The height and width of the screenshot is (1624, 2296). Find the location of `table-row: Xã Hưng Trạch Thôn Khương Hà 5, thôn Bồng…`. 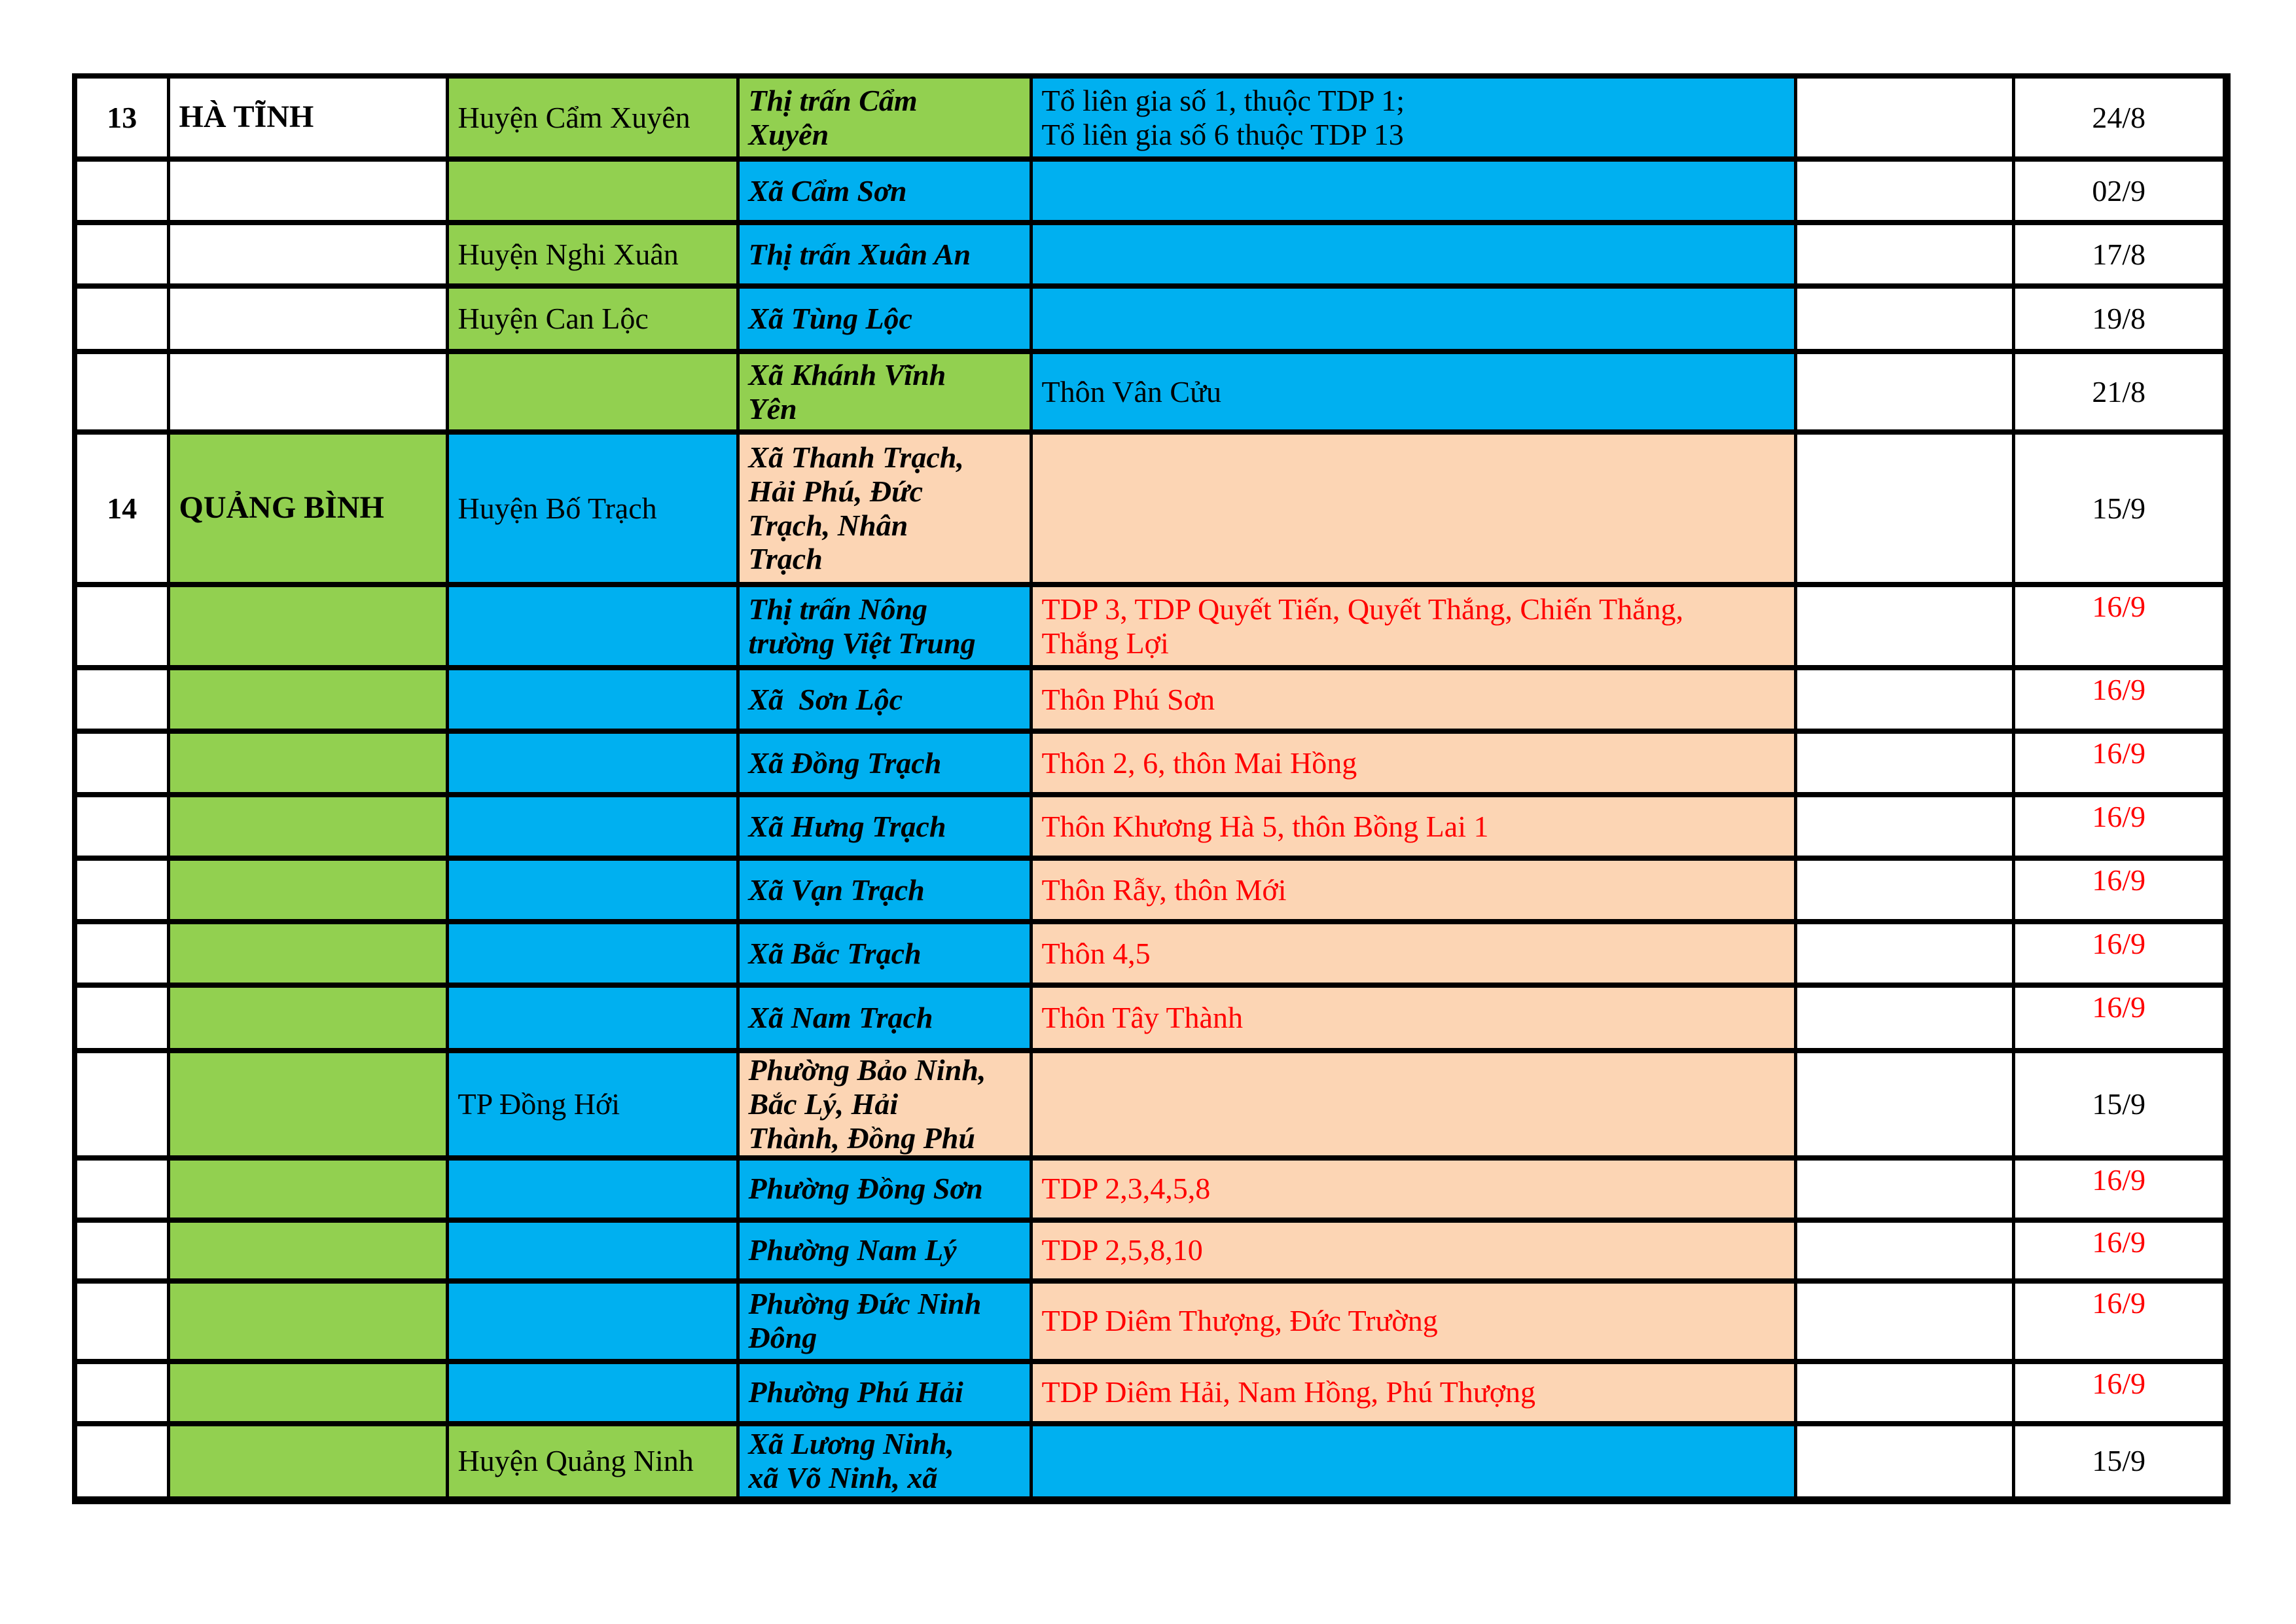

table-row: Xã Hưng Trạch Thôn Khương Hà 5, thôn Bồng… is located at coordinates (1151, 826).